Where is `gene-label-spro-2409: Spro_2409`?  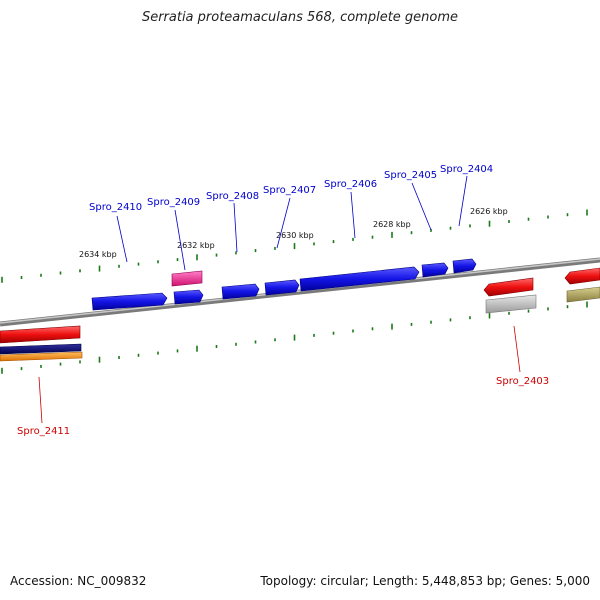
gene-label-spro-2409: Spro_2409 is located at coordinates (173, 202).